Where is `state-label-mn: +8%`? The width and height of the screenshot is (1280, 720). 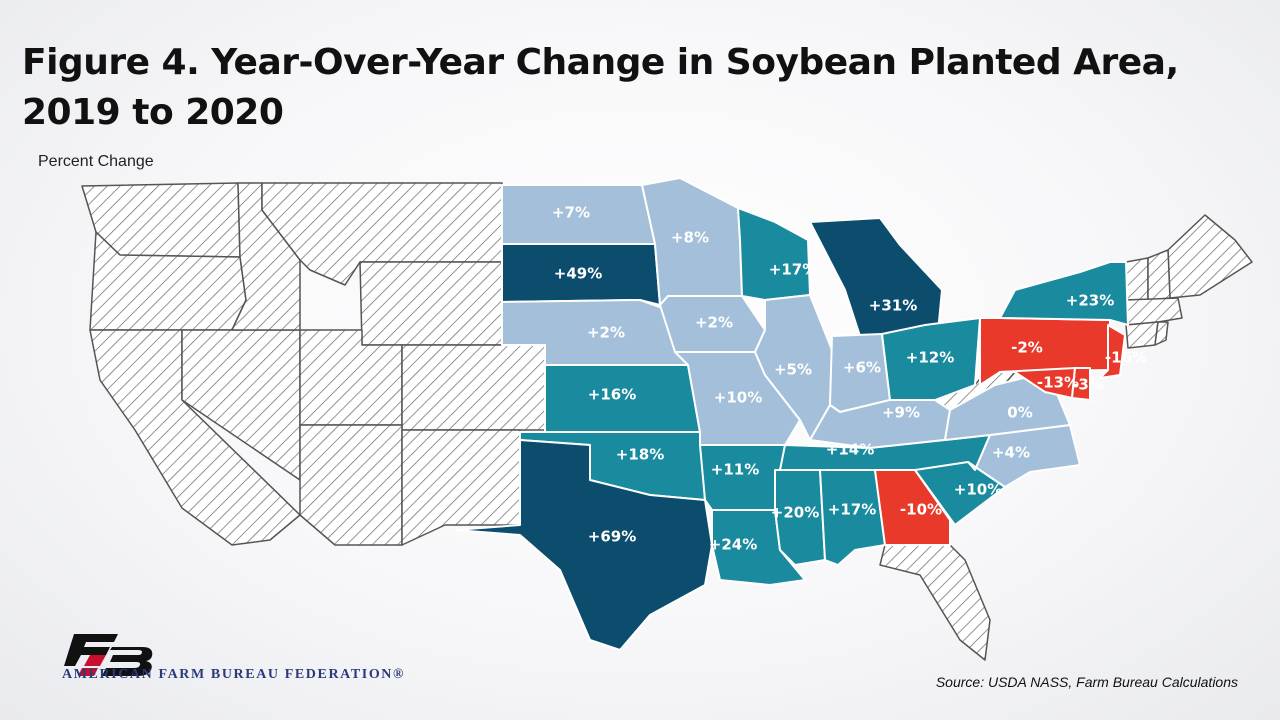
state-label-mn: +8% is located at coordinates (690, 238).